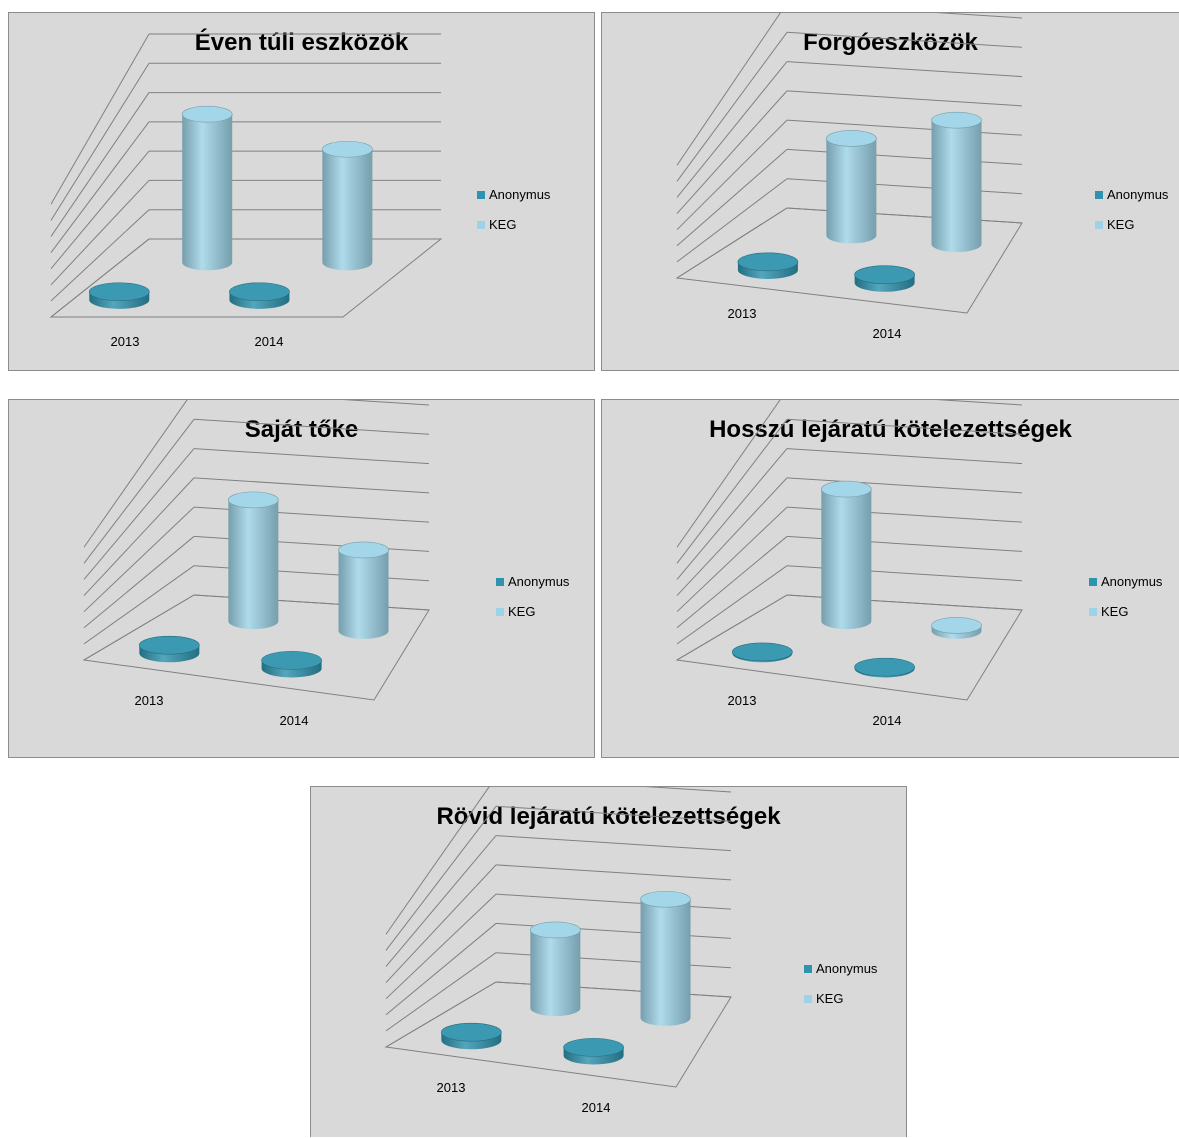 The width and height of the screenshot is (1179, 1138). I want to click on chart-title: Rövid lejáratú kötelezettségek, so click(608, 816).